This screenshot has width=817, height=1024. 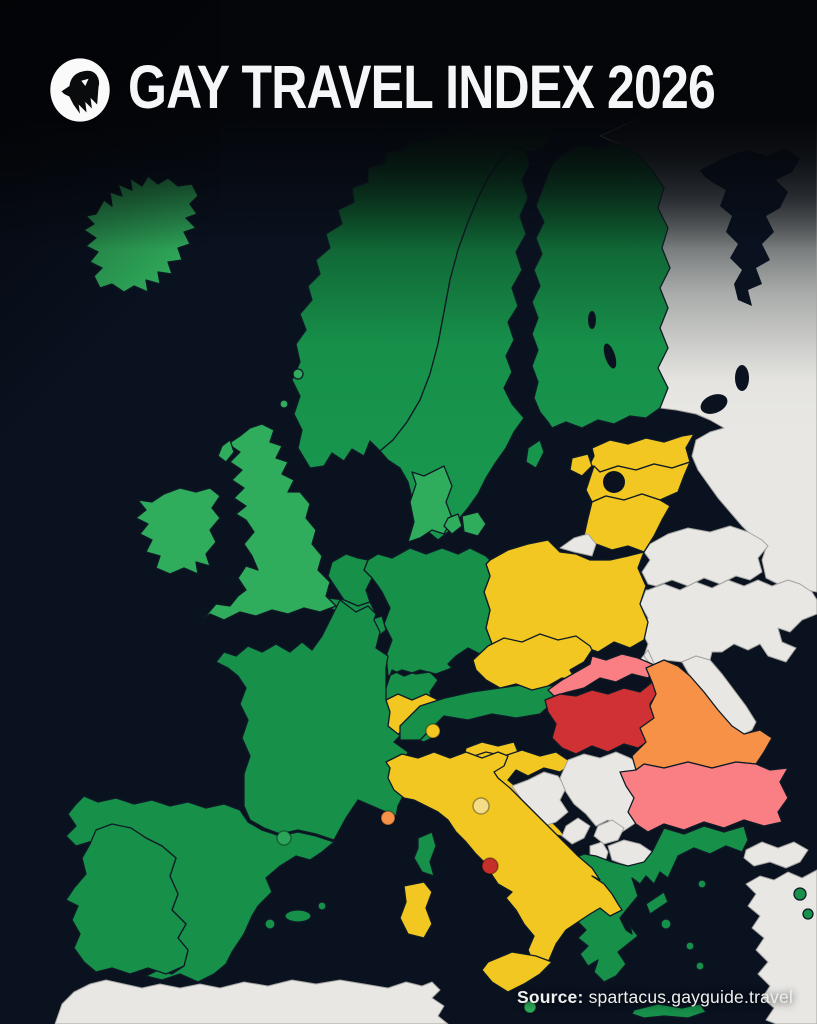 I want to click on country-netherlands, so click(x=350, y=580).